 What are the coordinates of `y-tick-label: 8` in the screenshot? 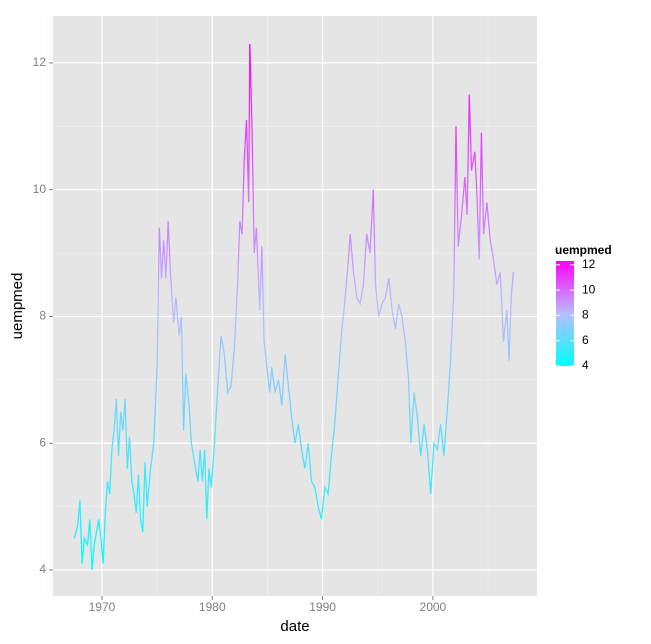 It's located at (42, 316).